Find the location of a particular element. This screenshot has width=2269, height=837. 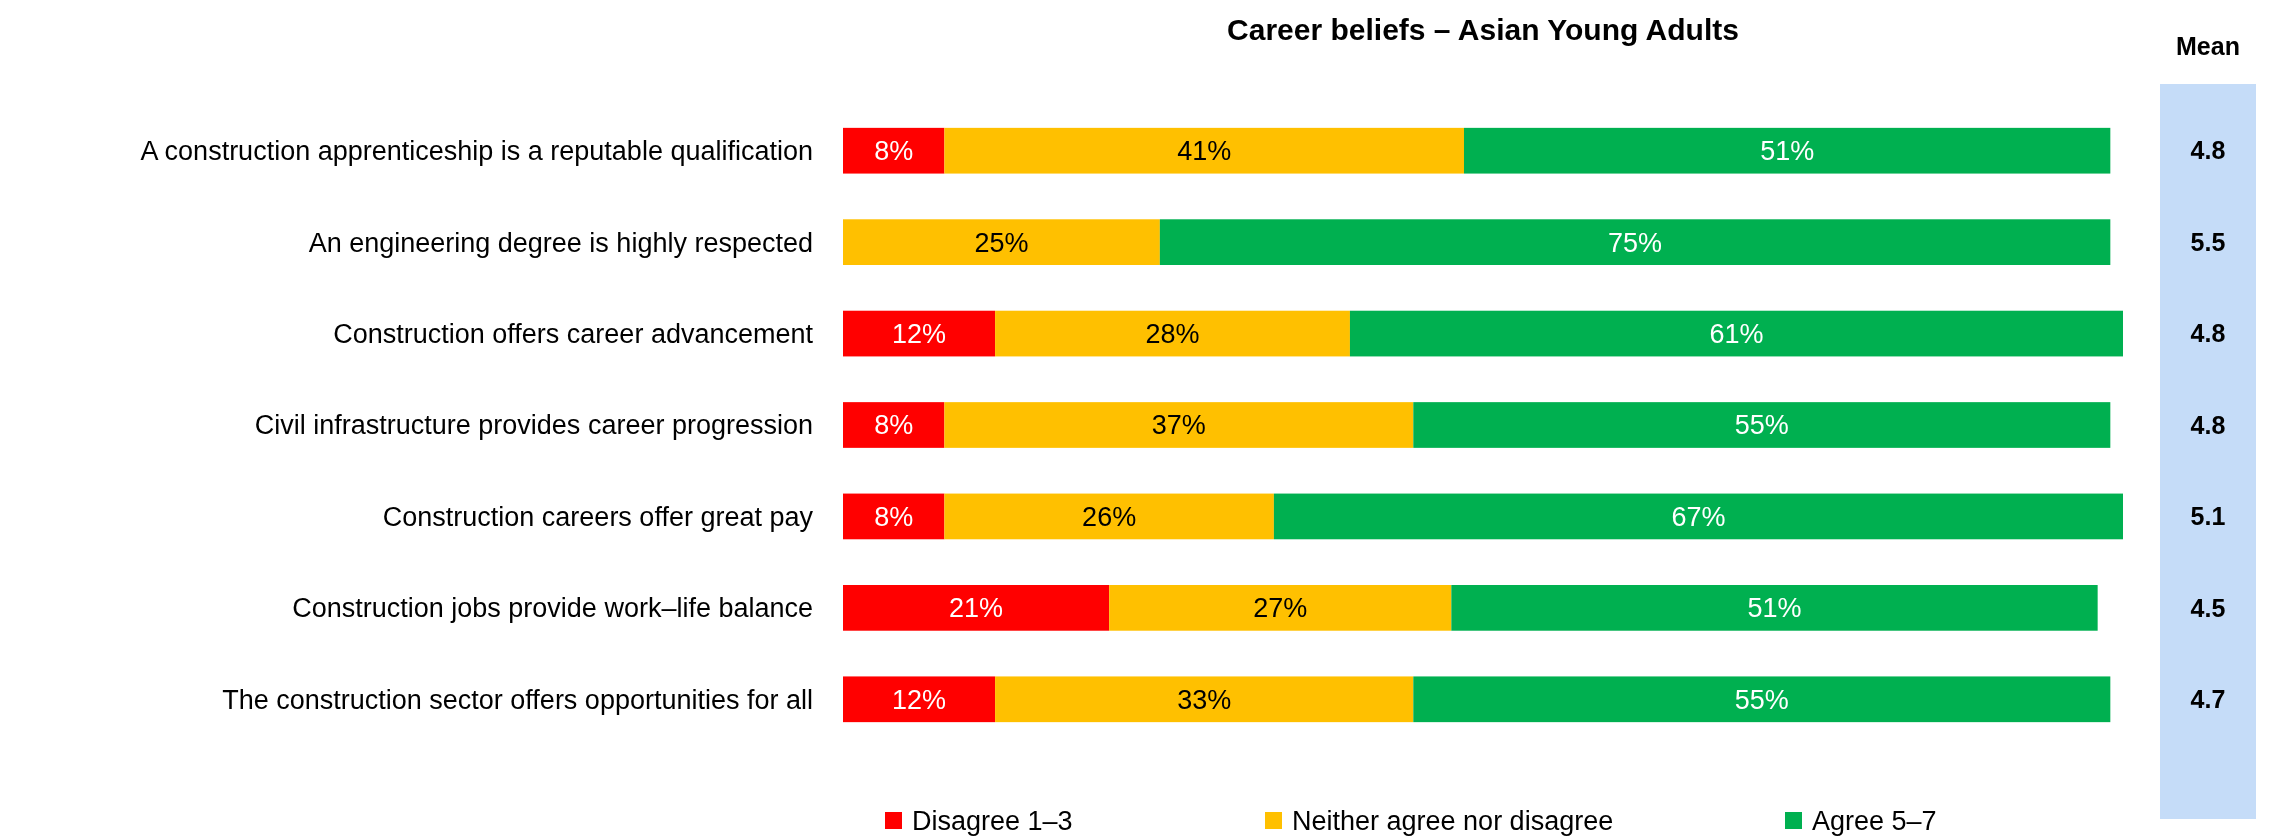

y-tick-label: The construction sector offers opportunities for all is located at coordinates (517, 699).